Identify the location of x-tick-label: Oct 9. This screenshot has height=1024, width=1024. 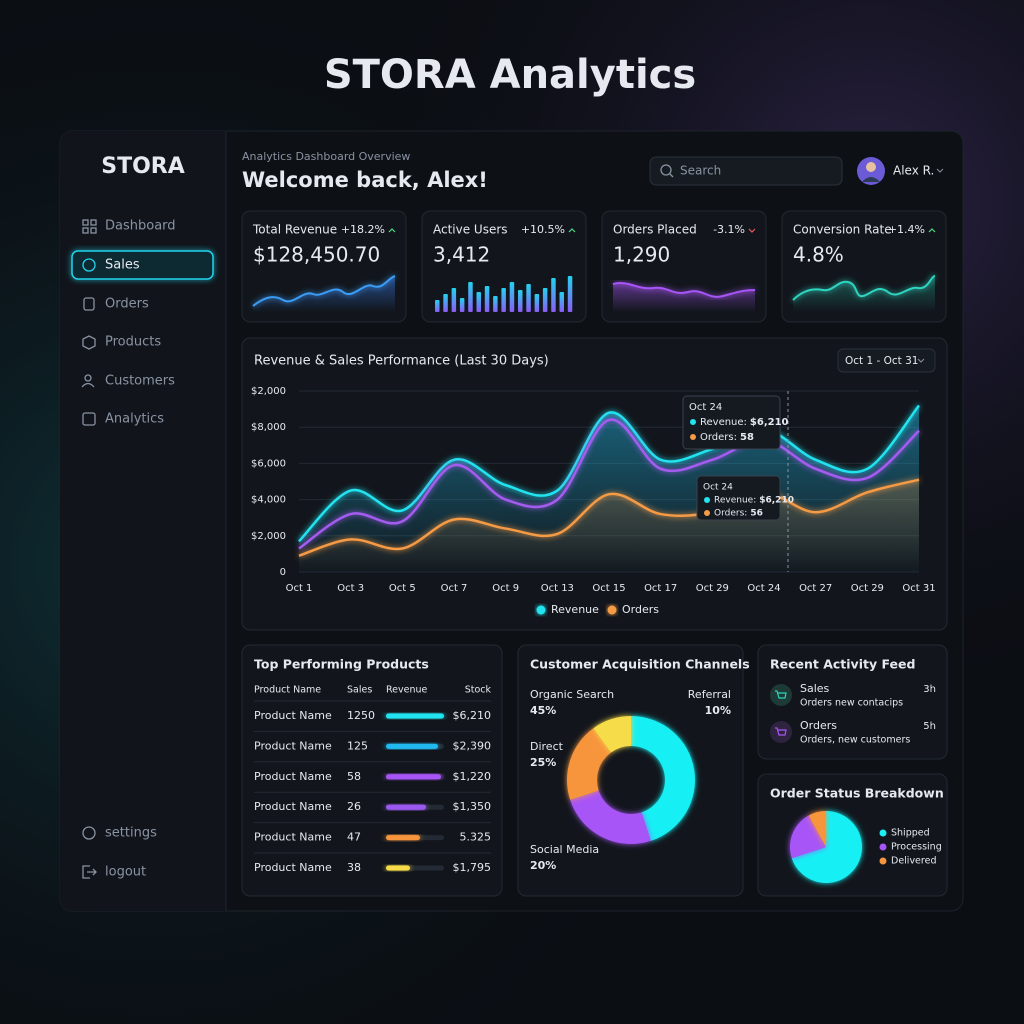
(505, 588).